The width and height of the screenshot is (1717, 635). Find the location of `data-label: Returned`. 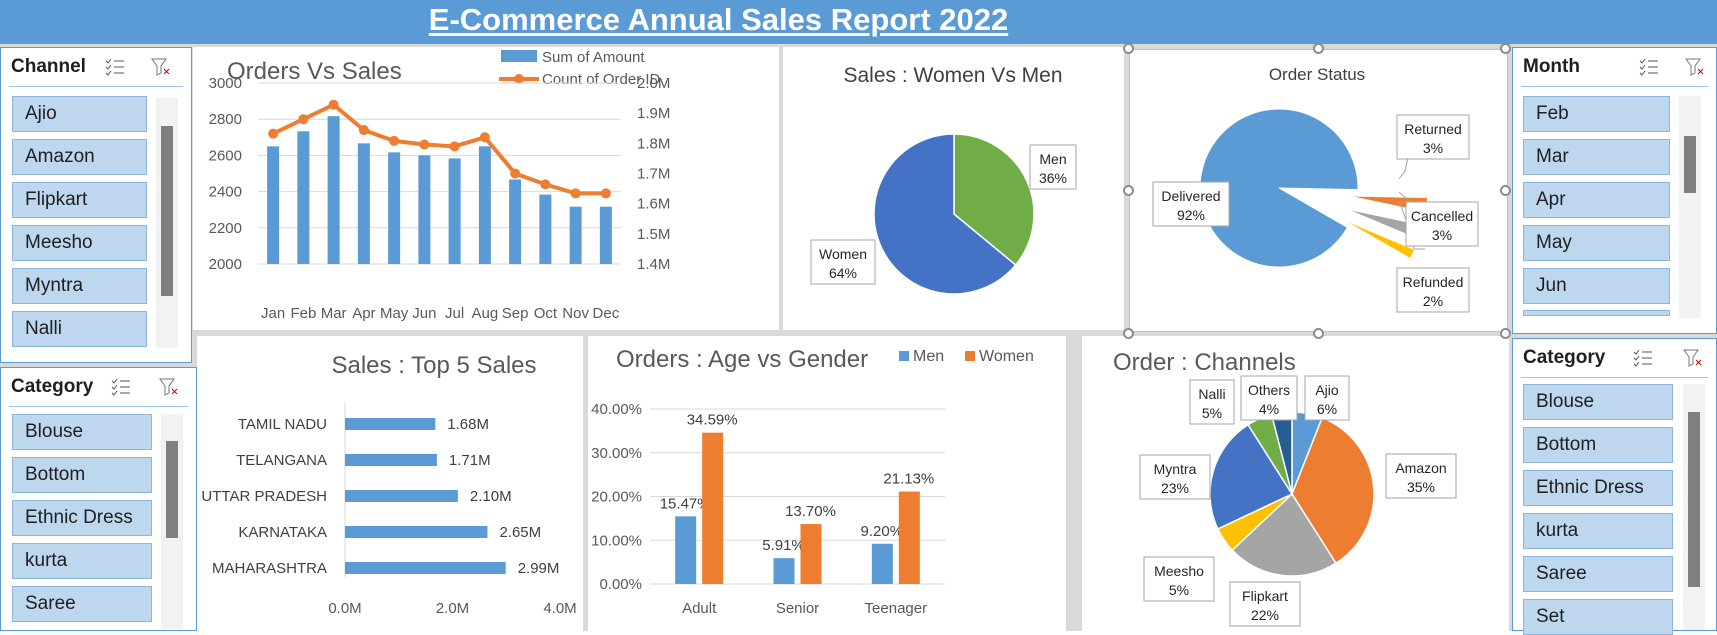

data-label: Returned is located at coordinates (1433, 129).